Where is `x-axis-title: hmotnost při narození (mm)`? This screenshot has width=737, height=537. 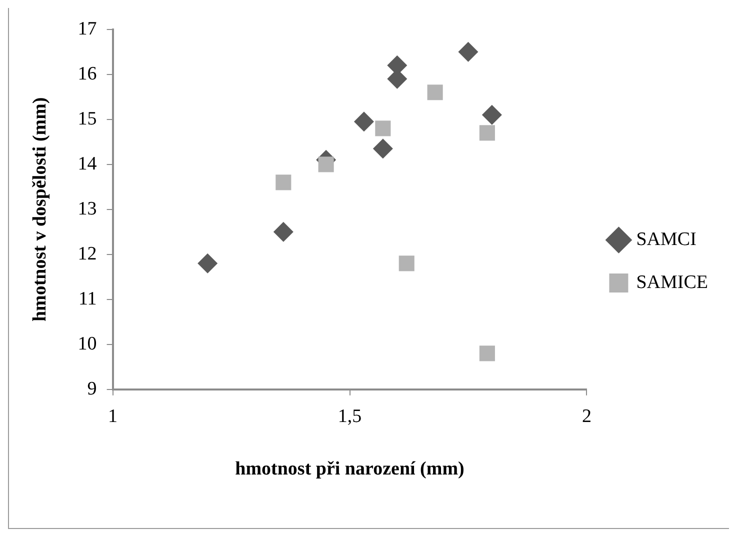
x-axis-title: hmotnost při narození (mm) is located at coordinates (349, 469).